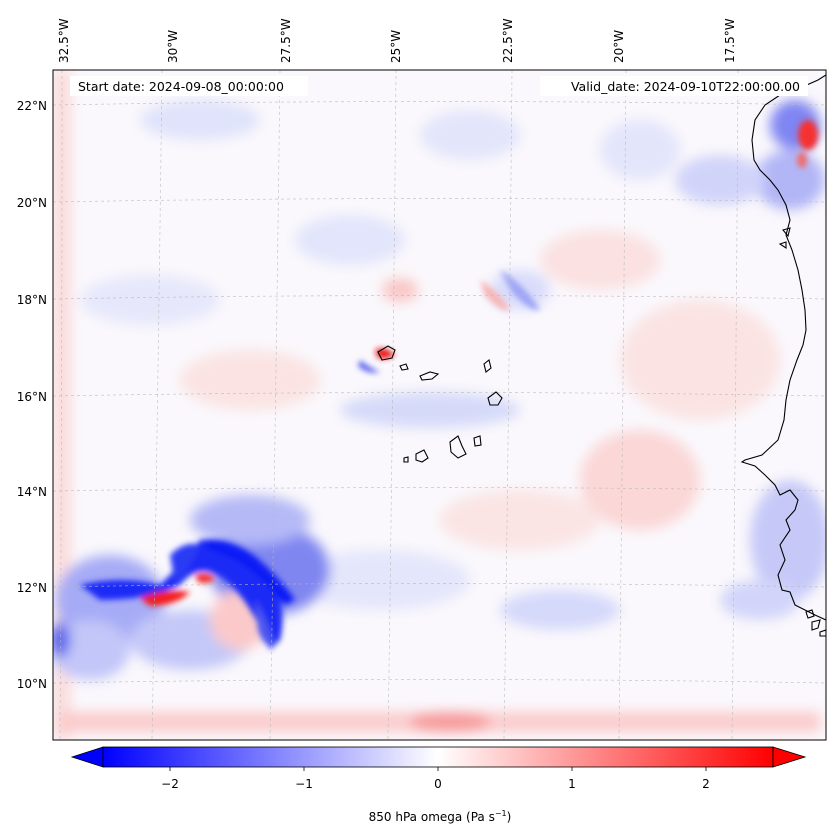 The height and width of the screenshot is (839, 837). I want to click on start-date-box, so click(189, 86).